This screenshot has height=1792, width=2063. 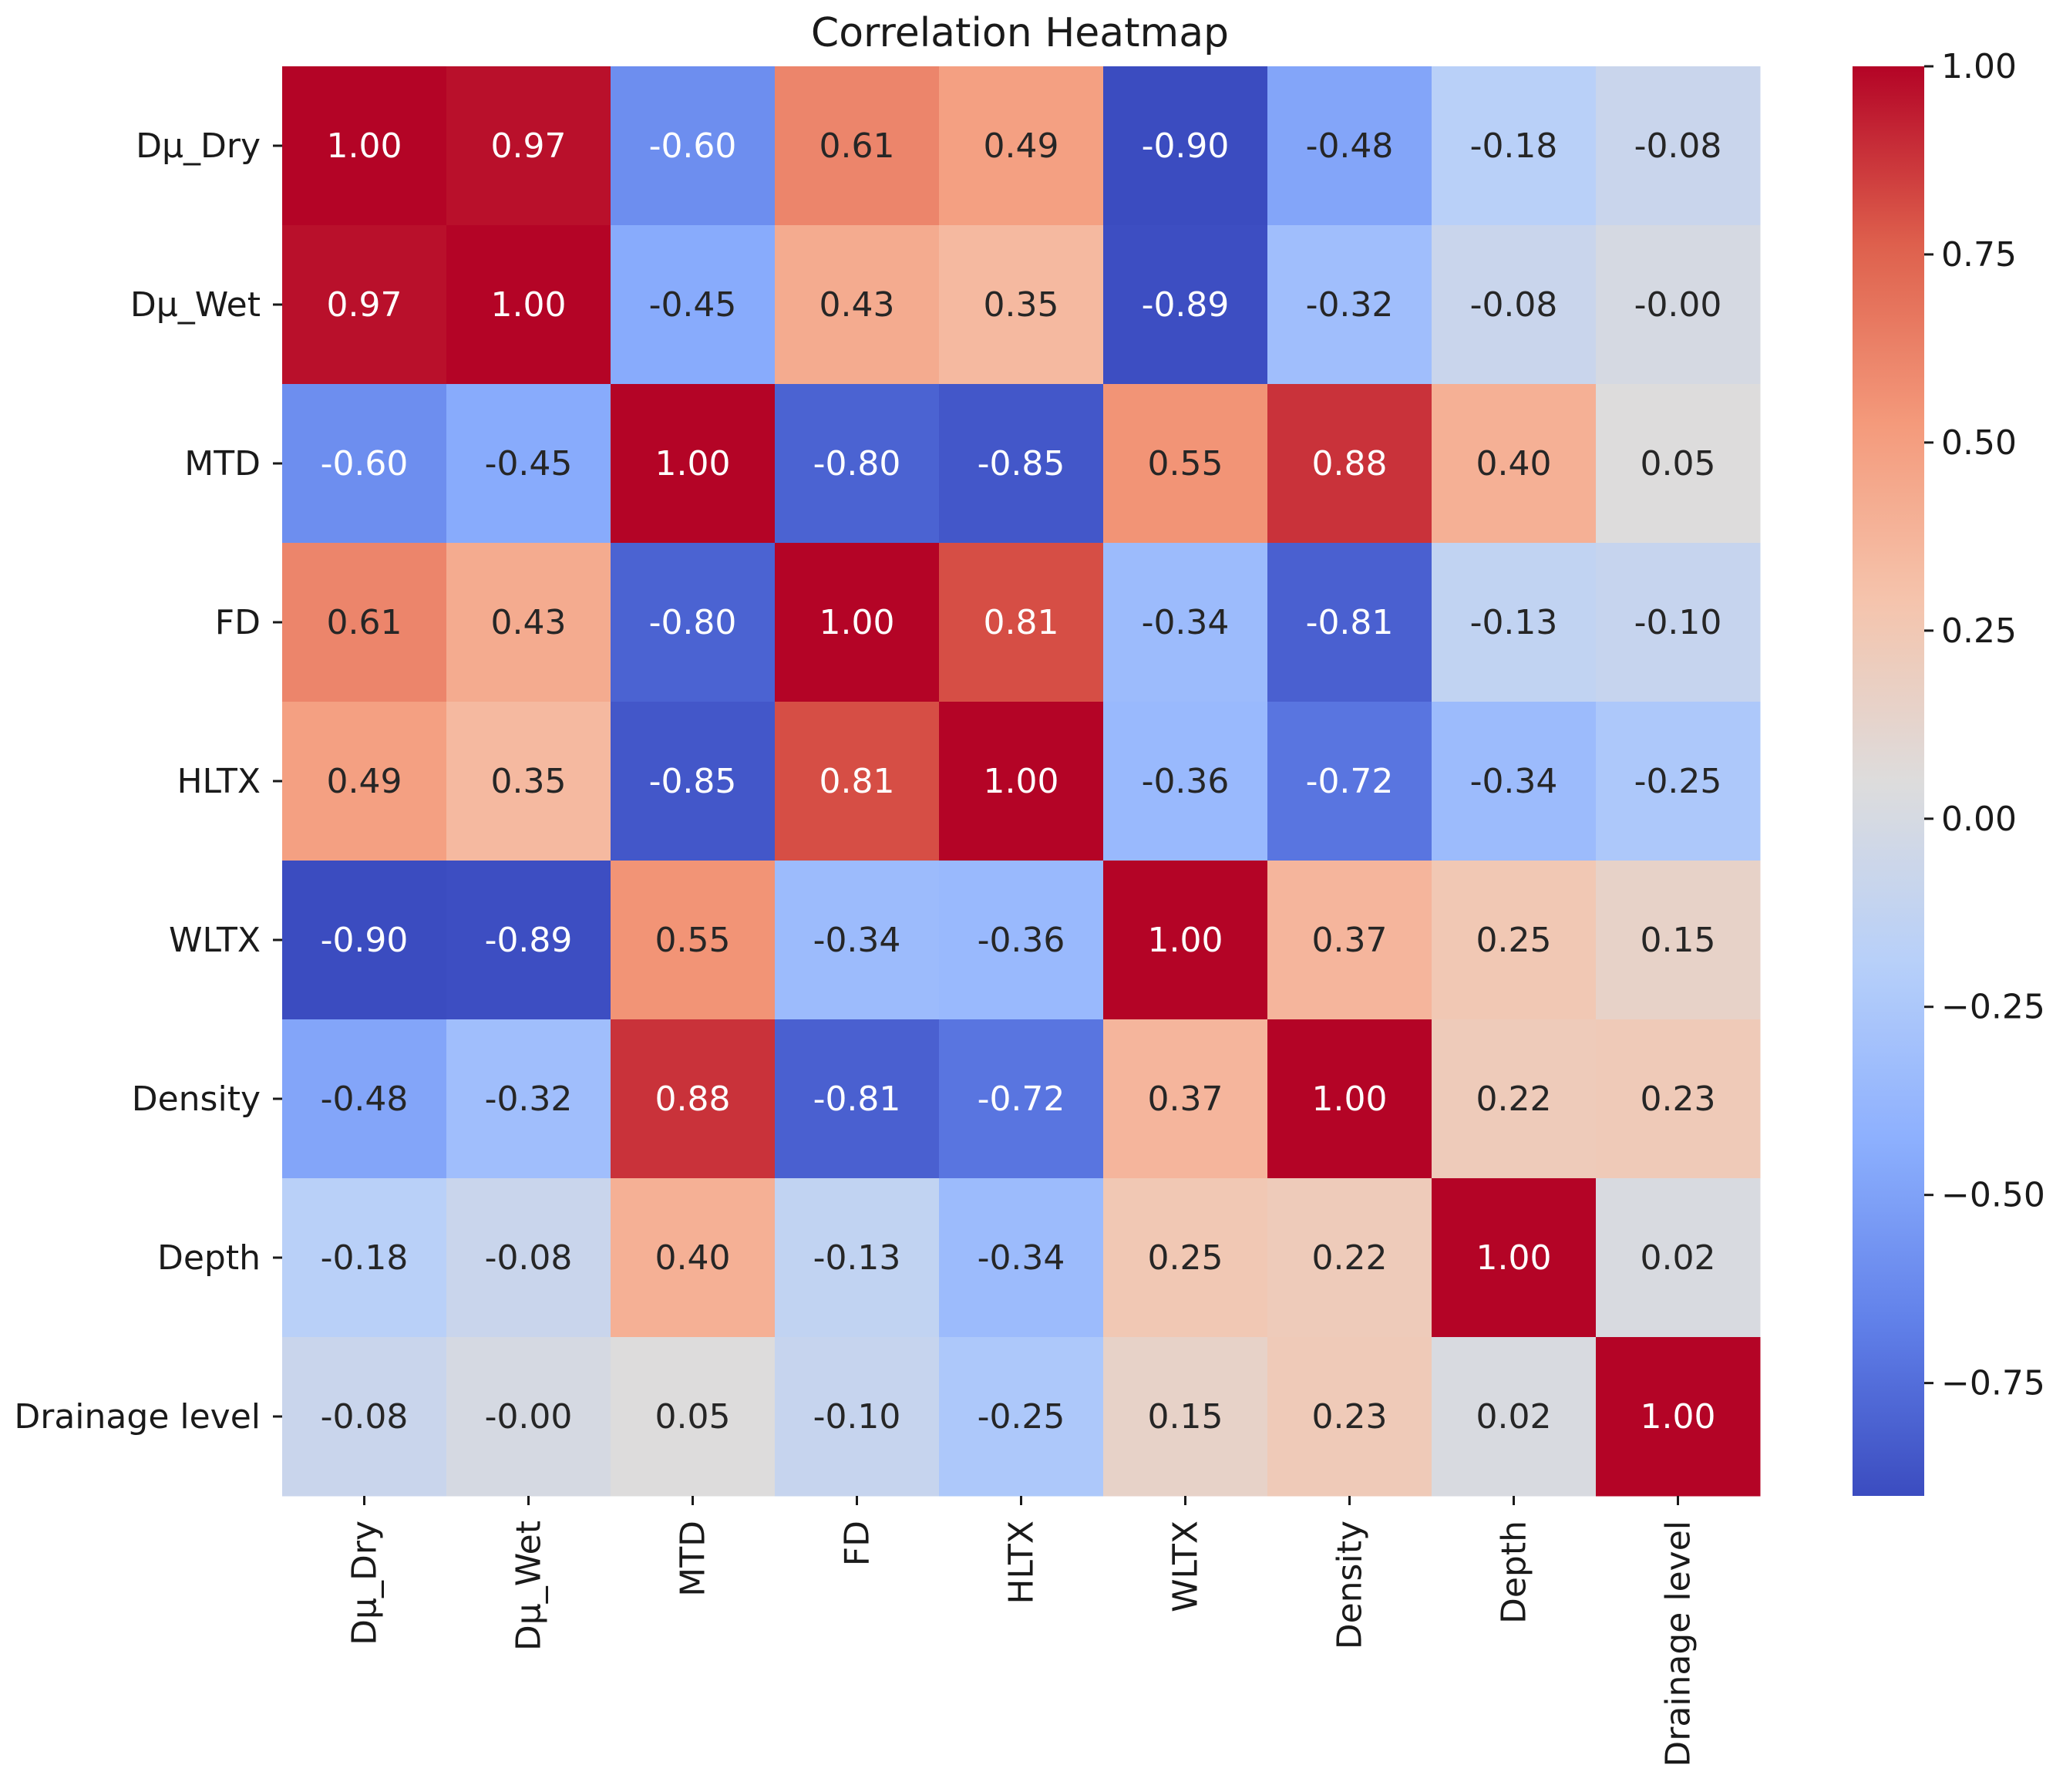 I want to click on x-tick-label-4: HLTX, so click(x=1022, y=1563).